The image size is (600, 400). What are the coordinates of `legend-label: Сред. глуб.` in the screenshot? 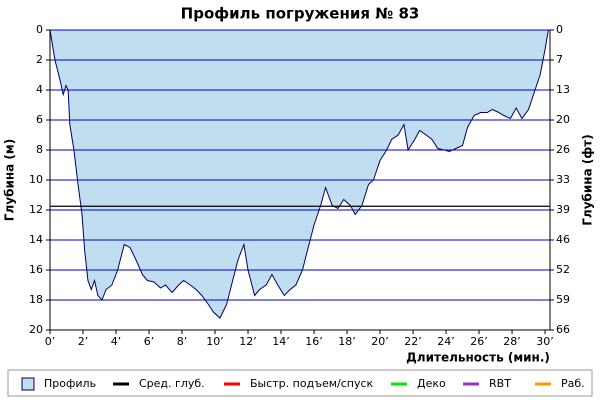 It's located at (172, 383).